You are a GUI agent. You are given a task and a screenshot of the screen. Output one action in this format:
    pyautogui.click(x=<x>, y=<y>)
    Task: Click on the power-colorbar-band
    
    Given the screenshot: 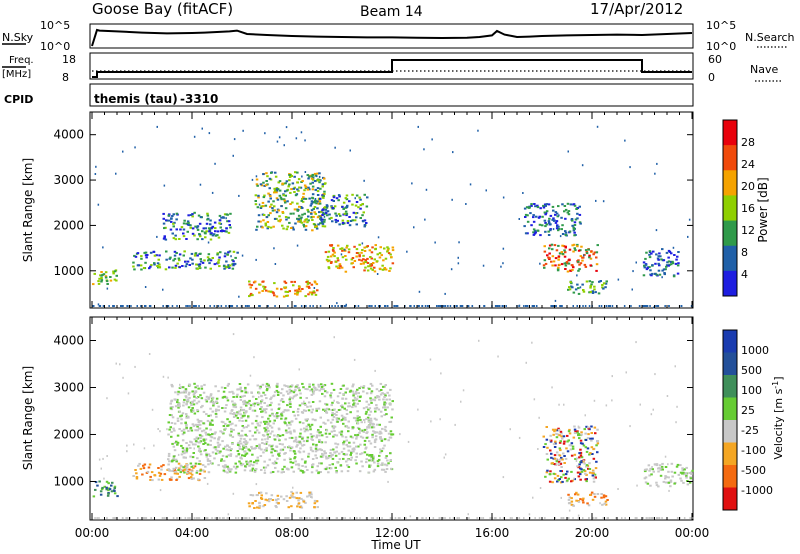 What is the action you would take?
    pyautogui.click(x=730, y=283)
    